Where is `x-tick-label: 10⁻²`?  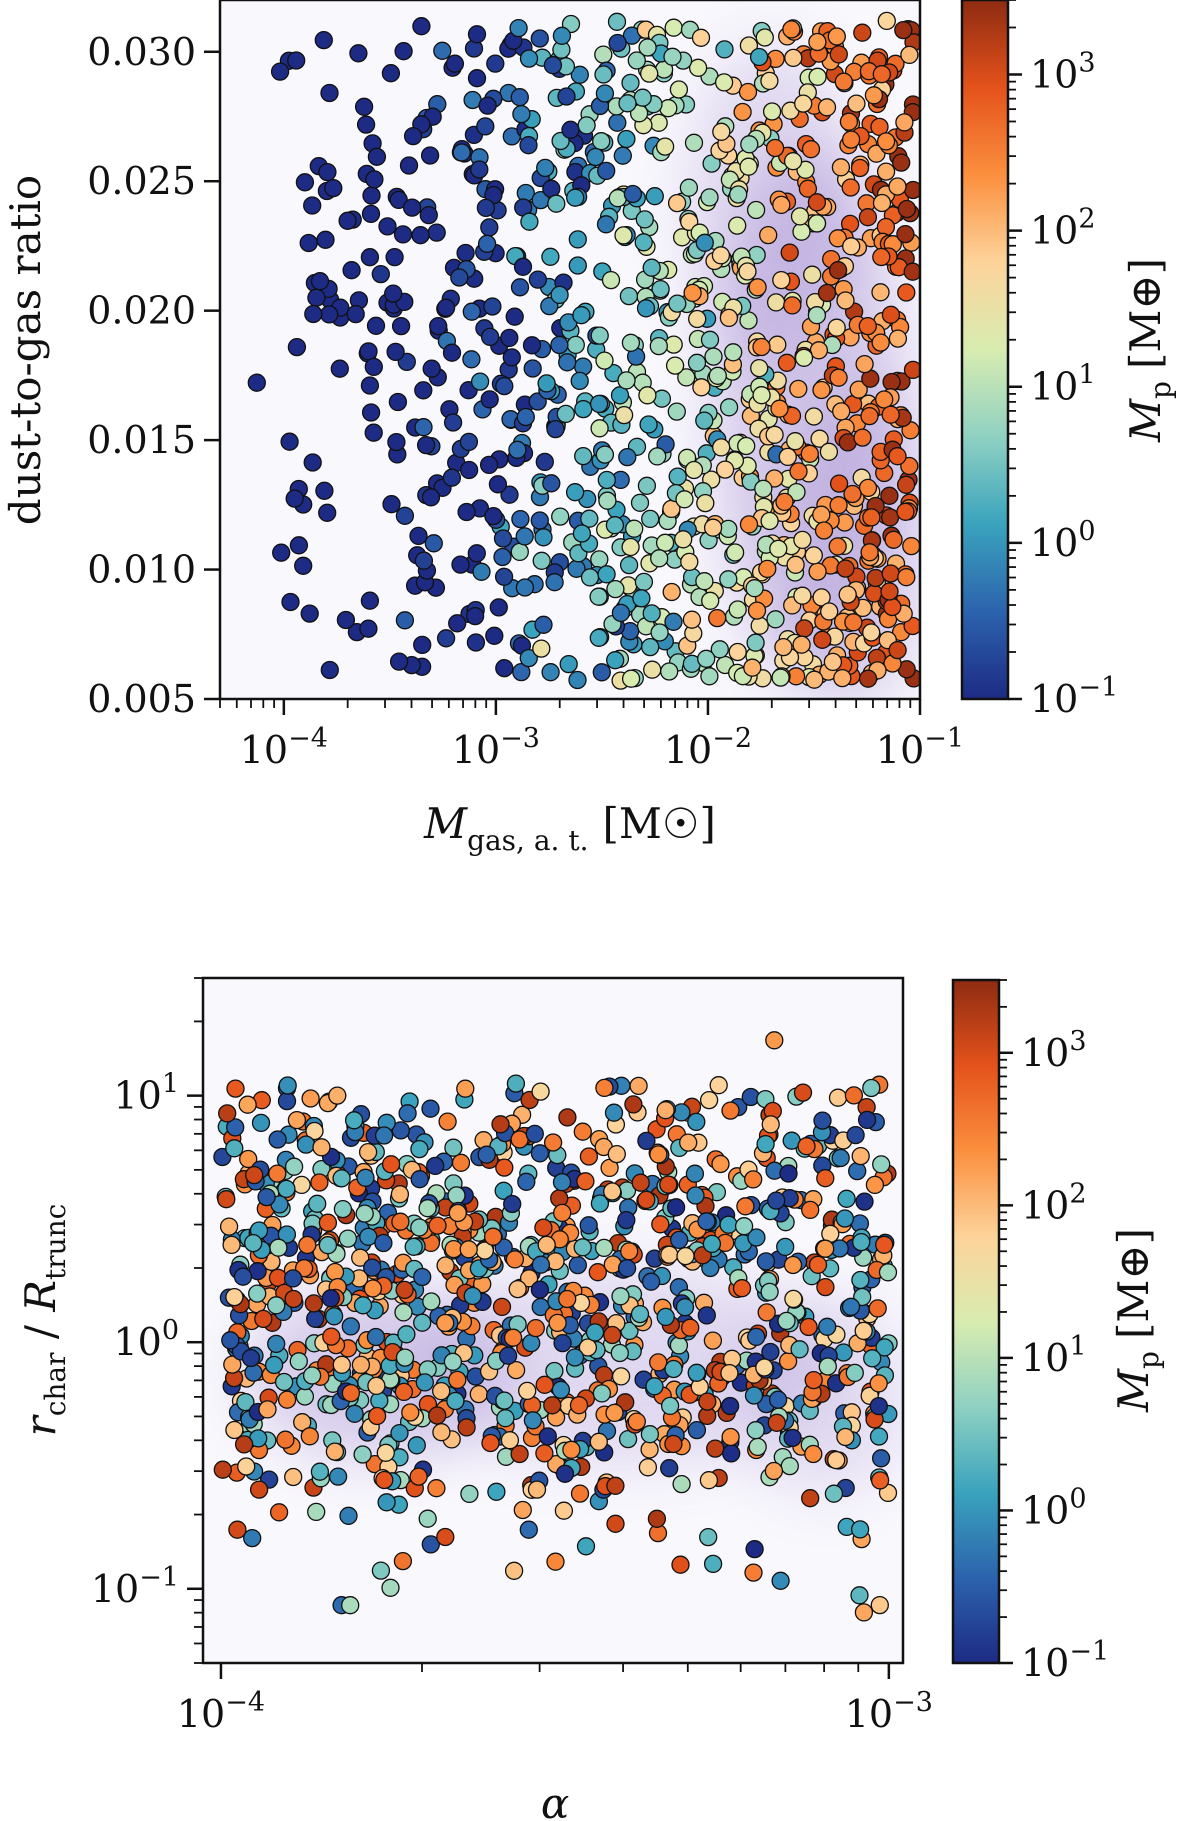
x-tick-label: 10⁻² is located at coordinates (708, 747).